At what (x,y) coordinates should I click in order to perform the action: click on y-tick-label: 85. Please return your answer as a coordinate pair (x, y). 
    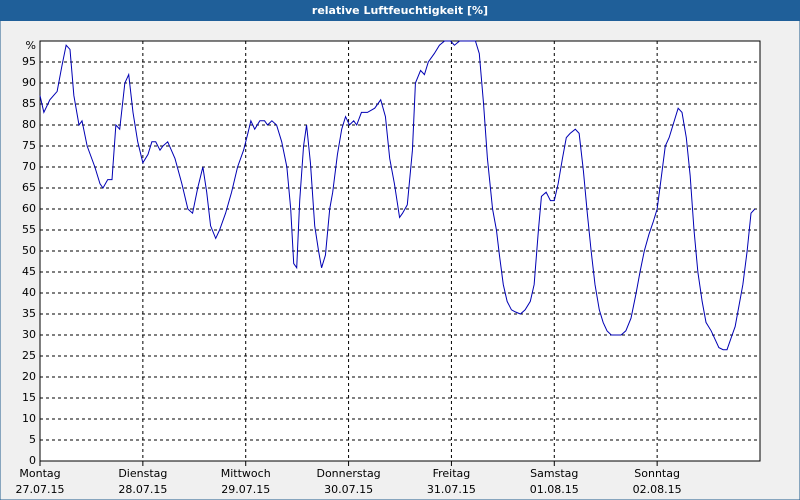
    Looking at the image, I should click on (29, 103).